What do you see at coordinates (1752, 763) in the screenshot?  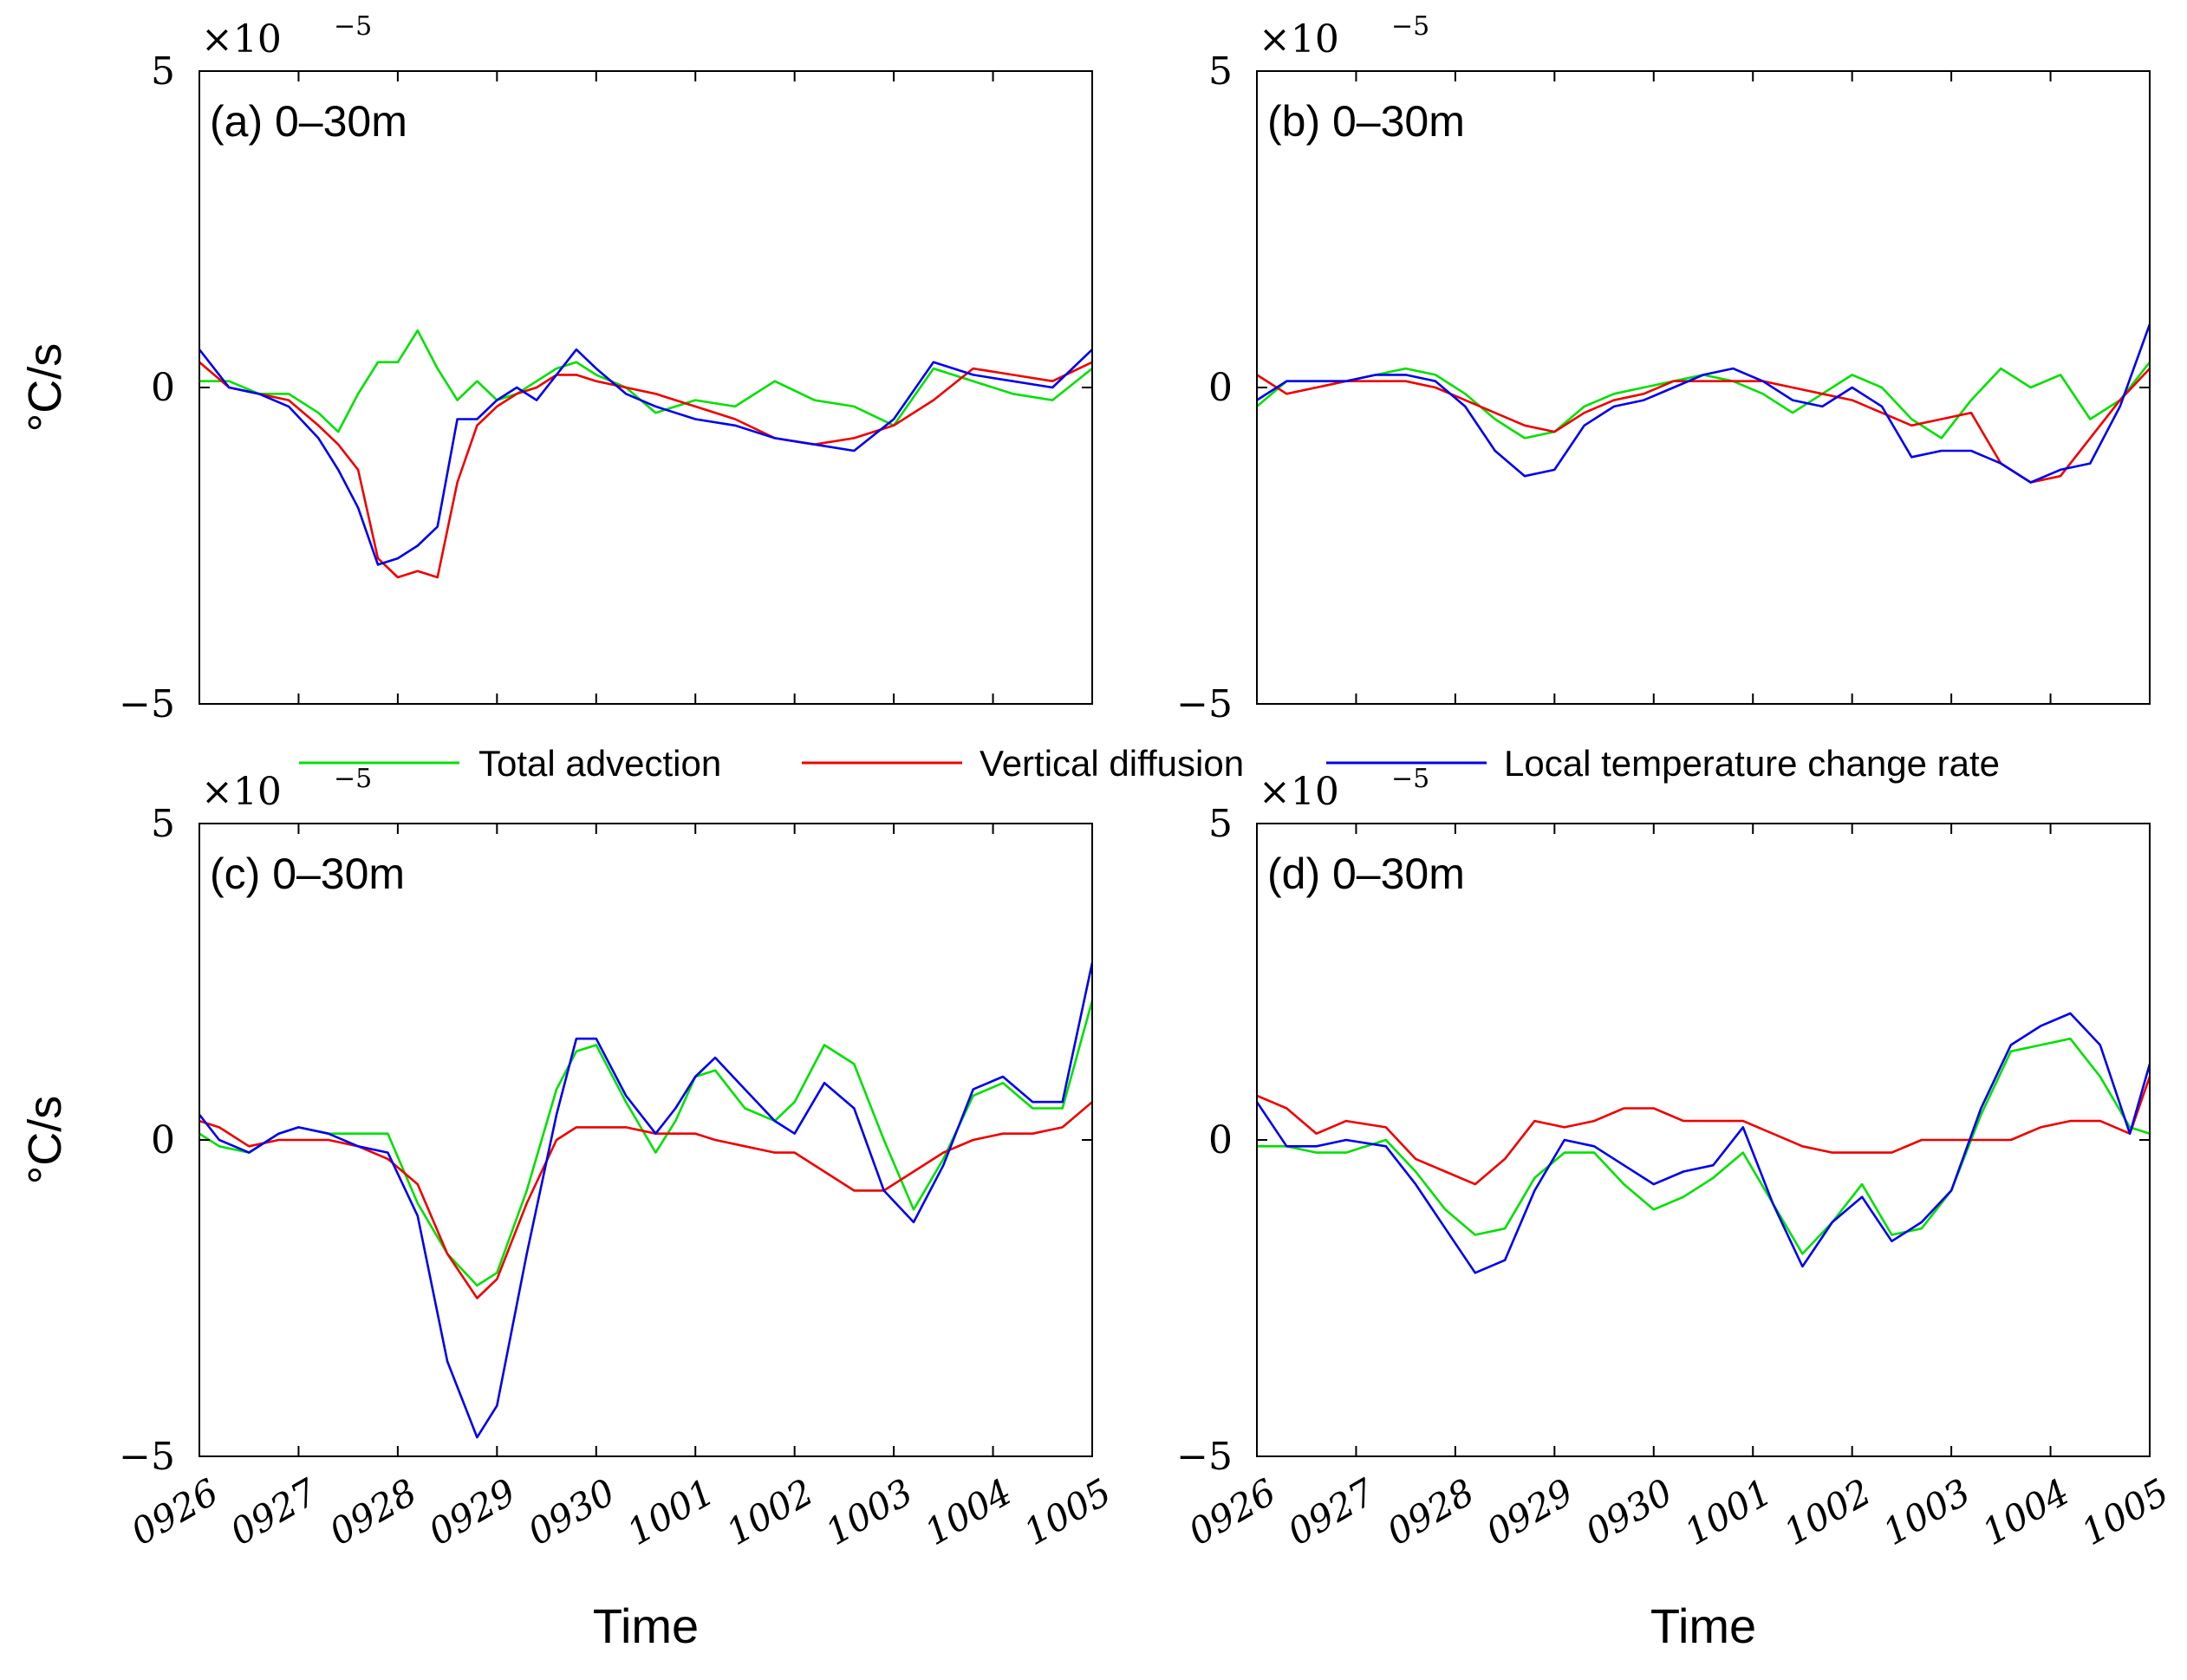 I see `legend-label-local-temperature-change-rate: Local temperature change rate` at bounding box center [1752, 763].